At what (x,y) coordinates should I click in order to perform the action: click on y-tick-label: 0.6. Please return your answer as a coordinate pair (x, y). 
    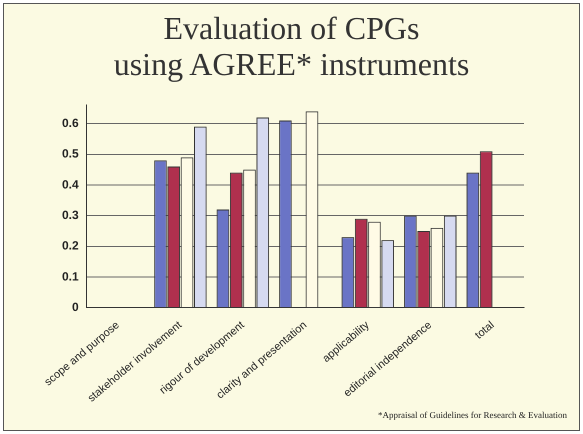
    Looking at the image, I should click on (70, 123).